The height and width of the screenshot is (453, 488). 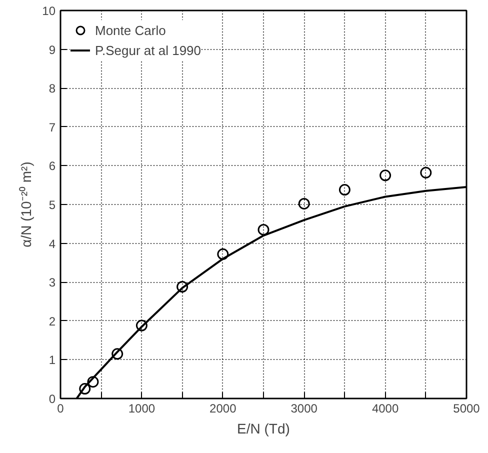 I want to click on y-tick-label: 2, so click(x=52, y=321).